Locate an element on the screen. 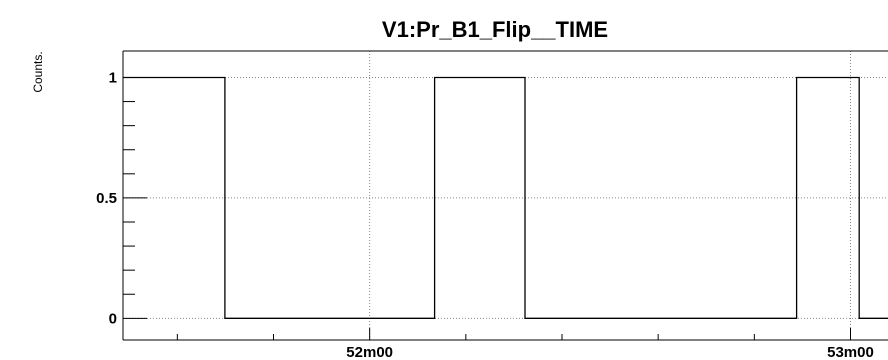 Image resolution: width=888 pixels, height=360 pixels. y-tick-label: 0 is located at coordinates (113, 318).